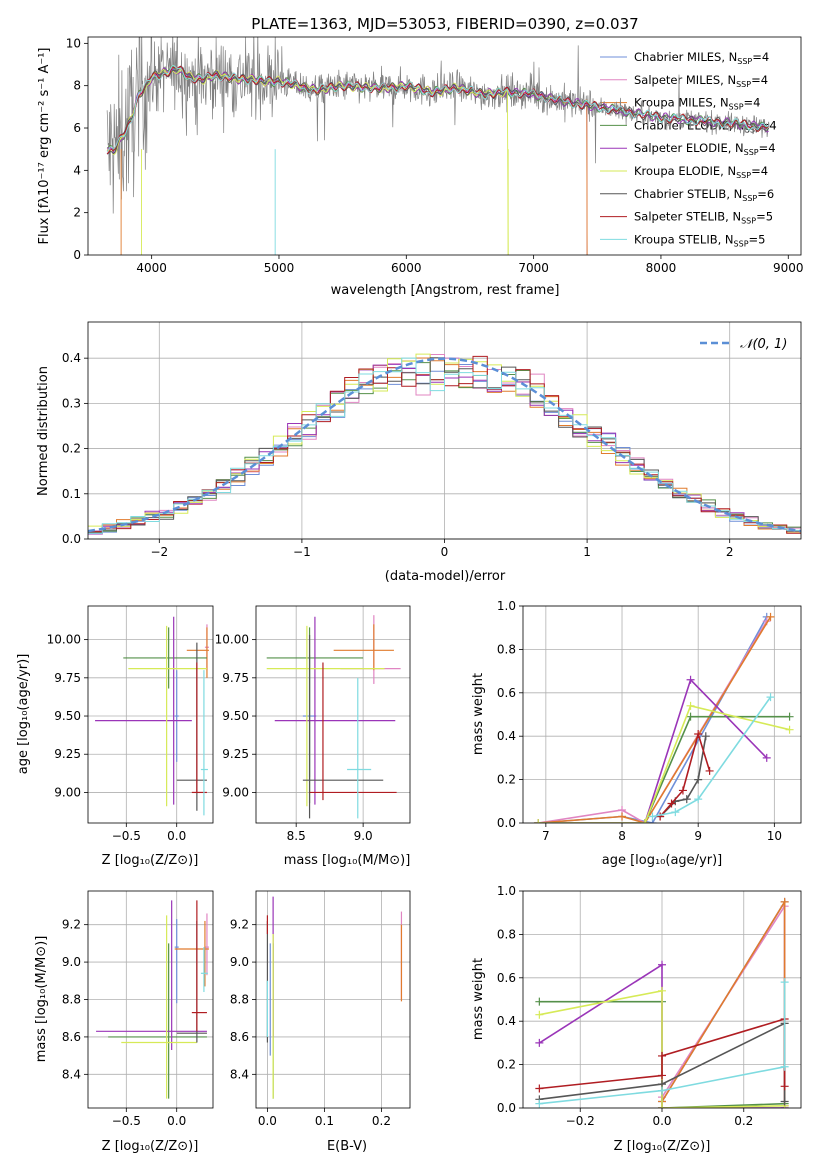  I want to click on y-tick-label: 2, so click(77, 213).